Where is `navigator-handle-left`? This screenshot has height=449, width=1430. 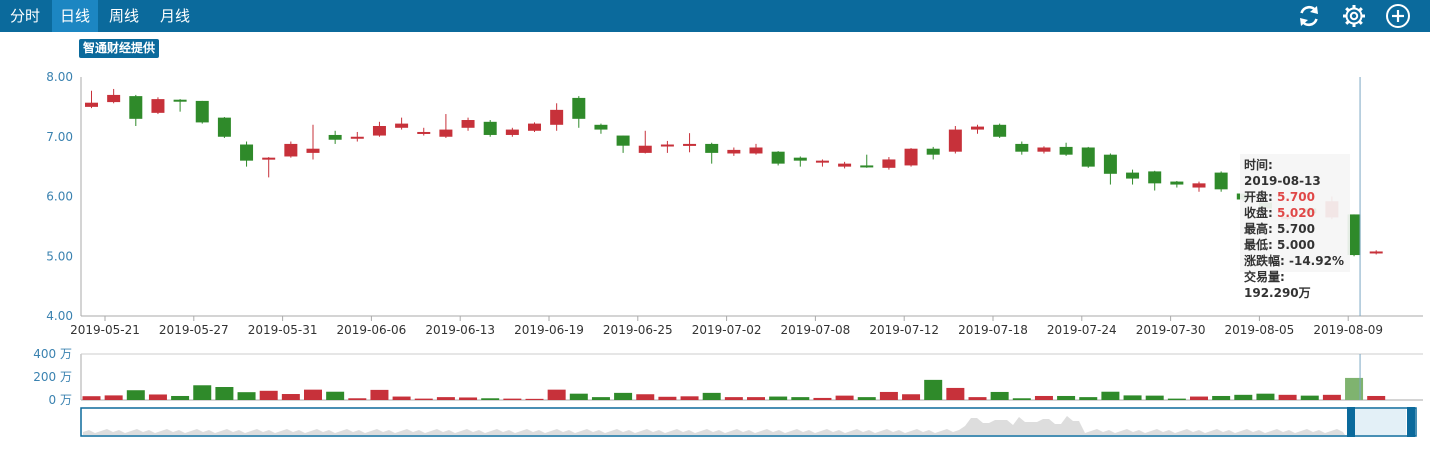
navigator-handle-left is located at coordinates (1351, 422).